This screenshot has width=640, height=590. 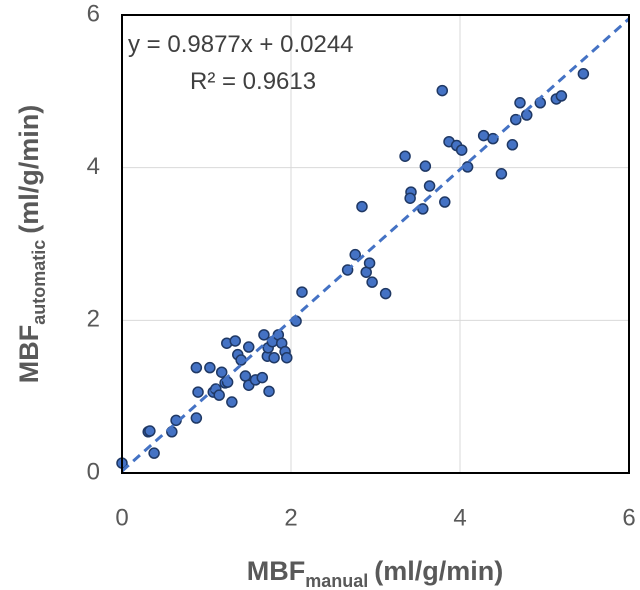 What do you see at coordinates (290, 517) in the screenshot?
I see `x-tick-label: 2` at bounding box center [290, 517].